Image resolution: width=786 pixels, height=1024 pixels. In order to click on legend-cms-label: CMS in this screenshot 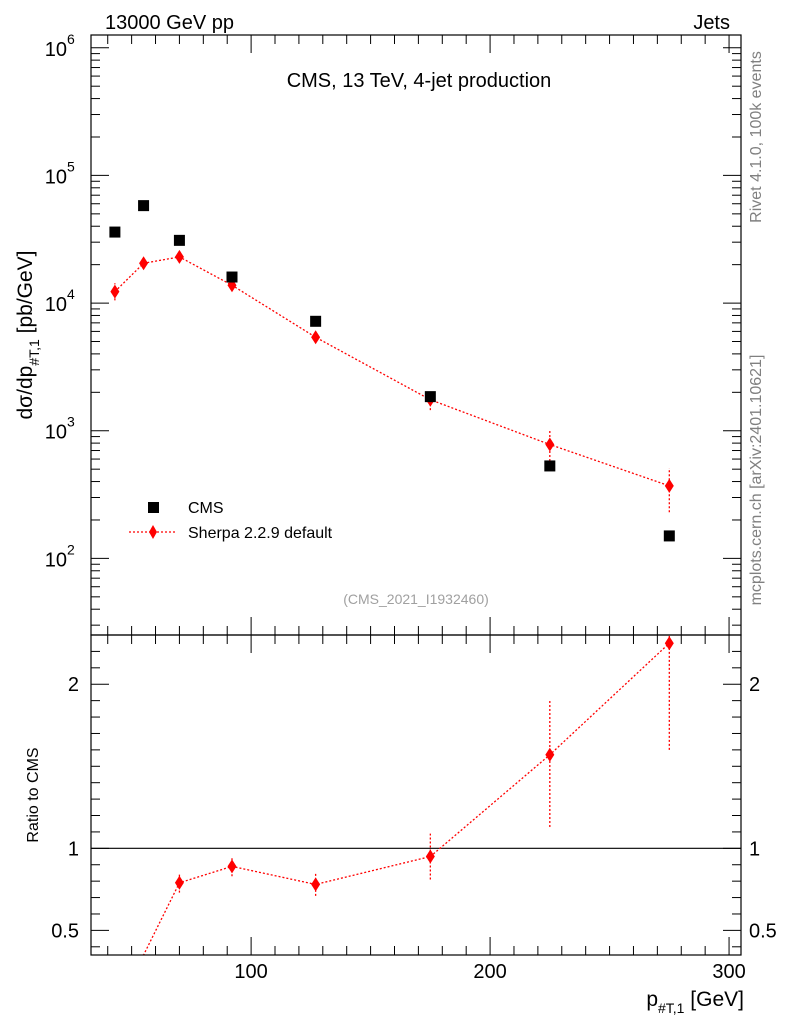, I will do `click(206, 508)`.